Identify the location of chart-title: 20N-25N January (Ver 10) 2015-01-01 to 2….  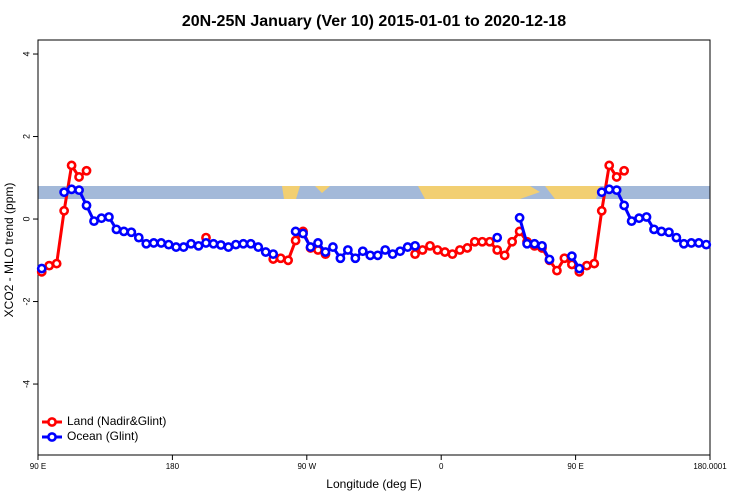
(374, 21).